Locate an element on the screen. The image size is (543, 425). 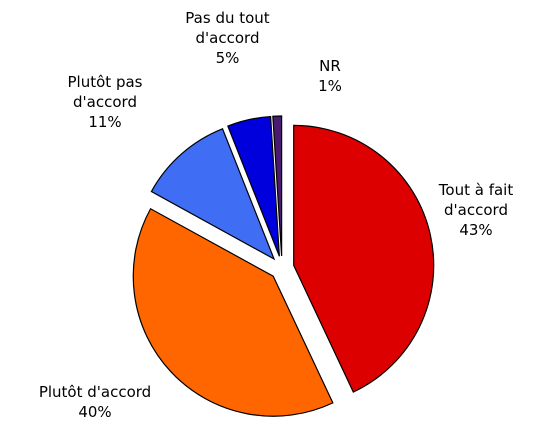
slice-label: Plutôt pas d'accord 11% is located at coordinates (105, 102).